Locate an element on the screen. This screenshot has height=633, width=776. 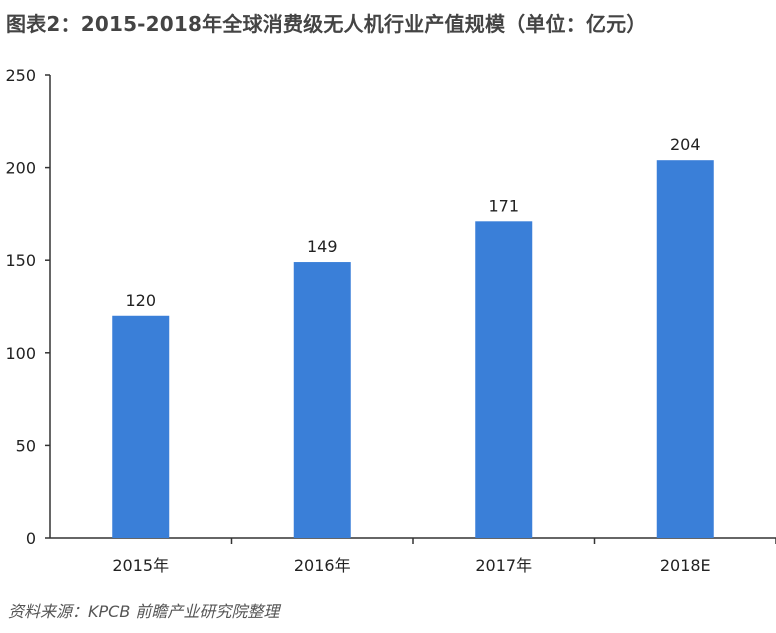
y-tick-label: 50 is located at coordinates (26, 445).